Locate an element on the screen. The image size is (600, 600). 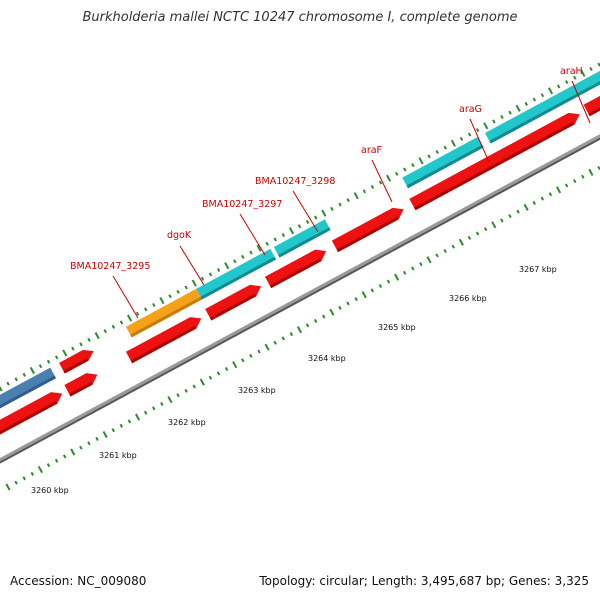
kbp-label: 3265 kbp is located at coordinates (397, 327).